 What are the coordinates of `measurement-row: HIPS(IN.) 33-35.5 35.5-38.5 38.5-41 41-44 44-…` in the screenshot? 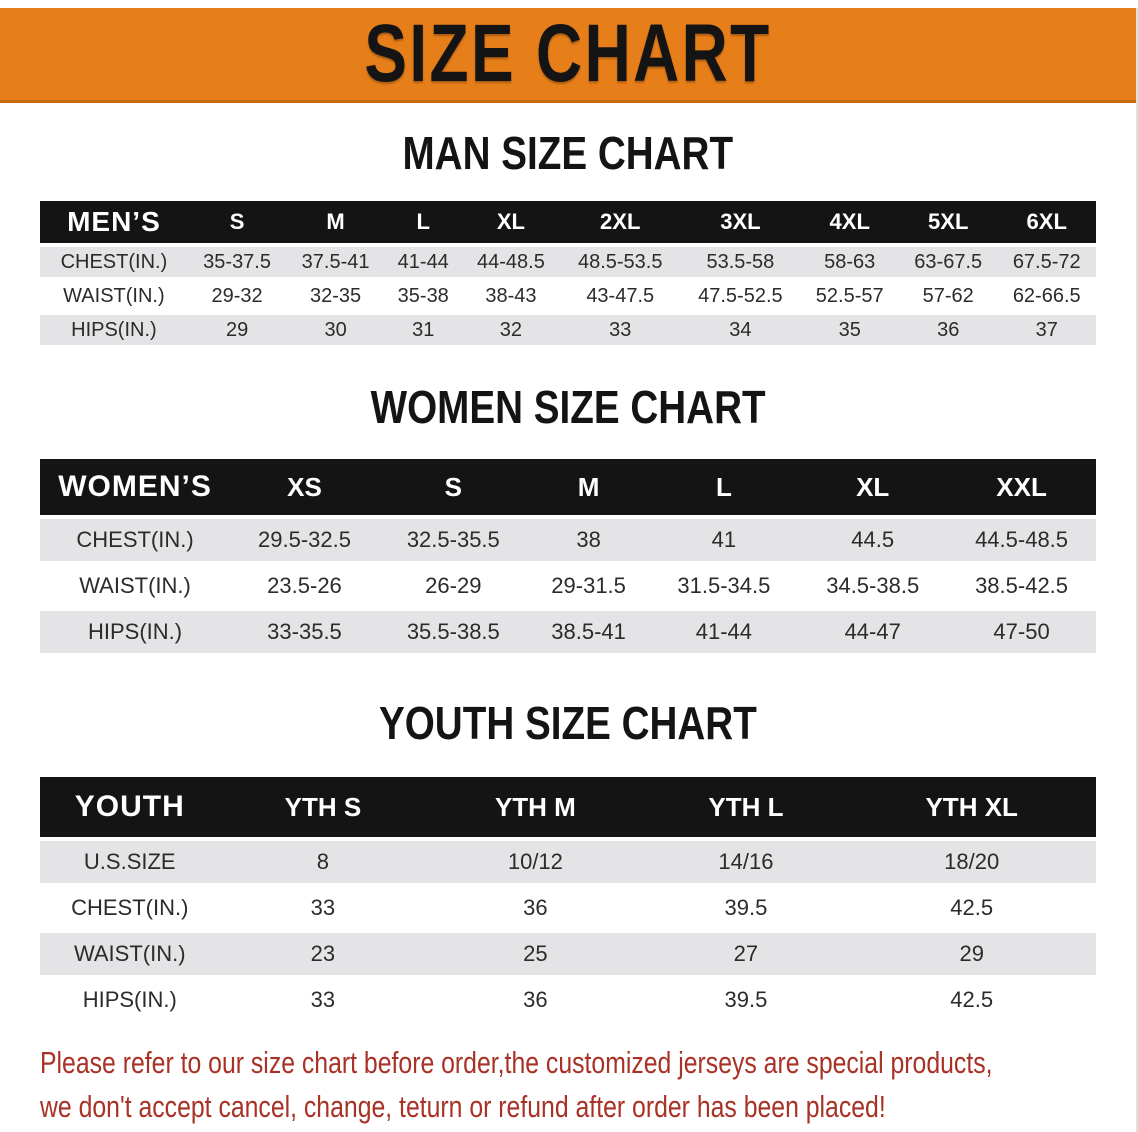 It's located at (568, 632).